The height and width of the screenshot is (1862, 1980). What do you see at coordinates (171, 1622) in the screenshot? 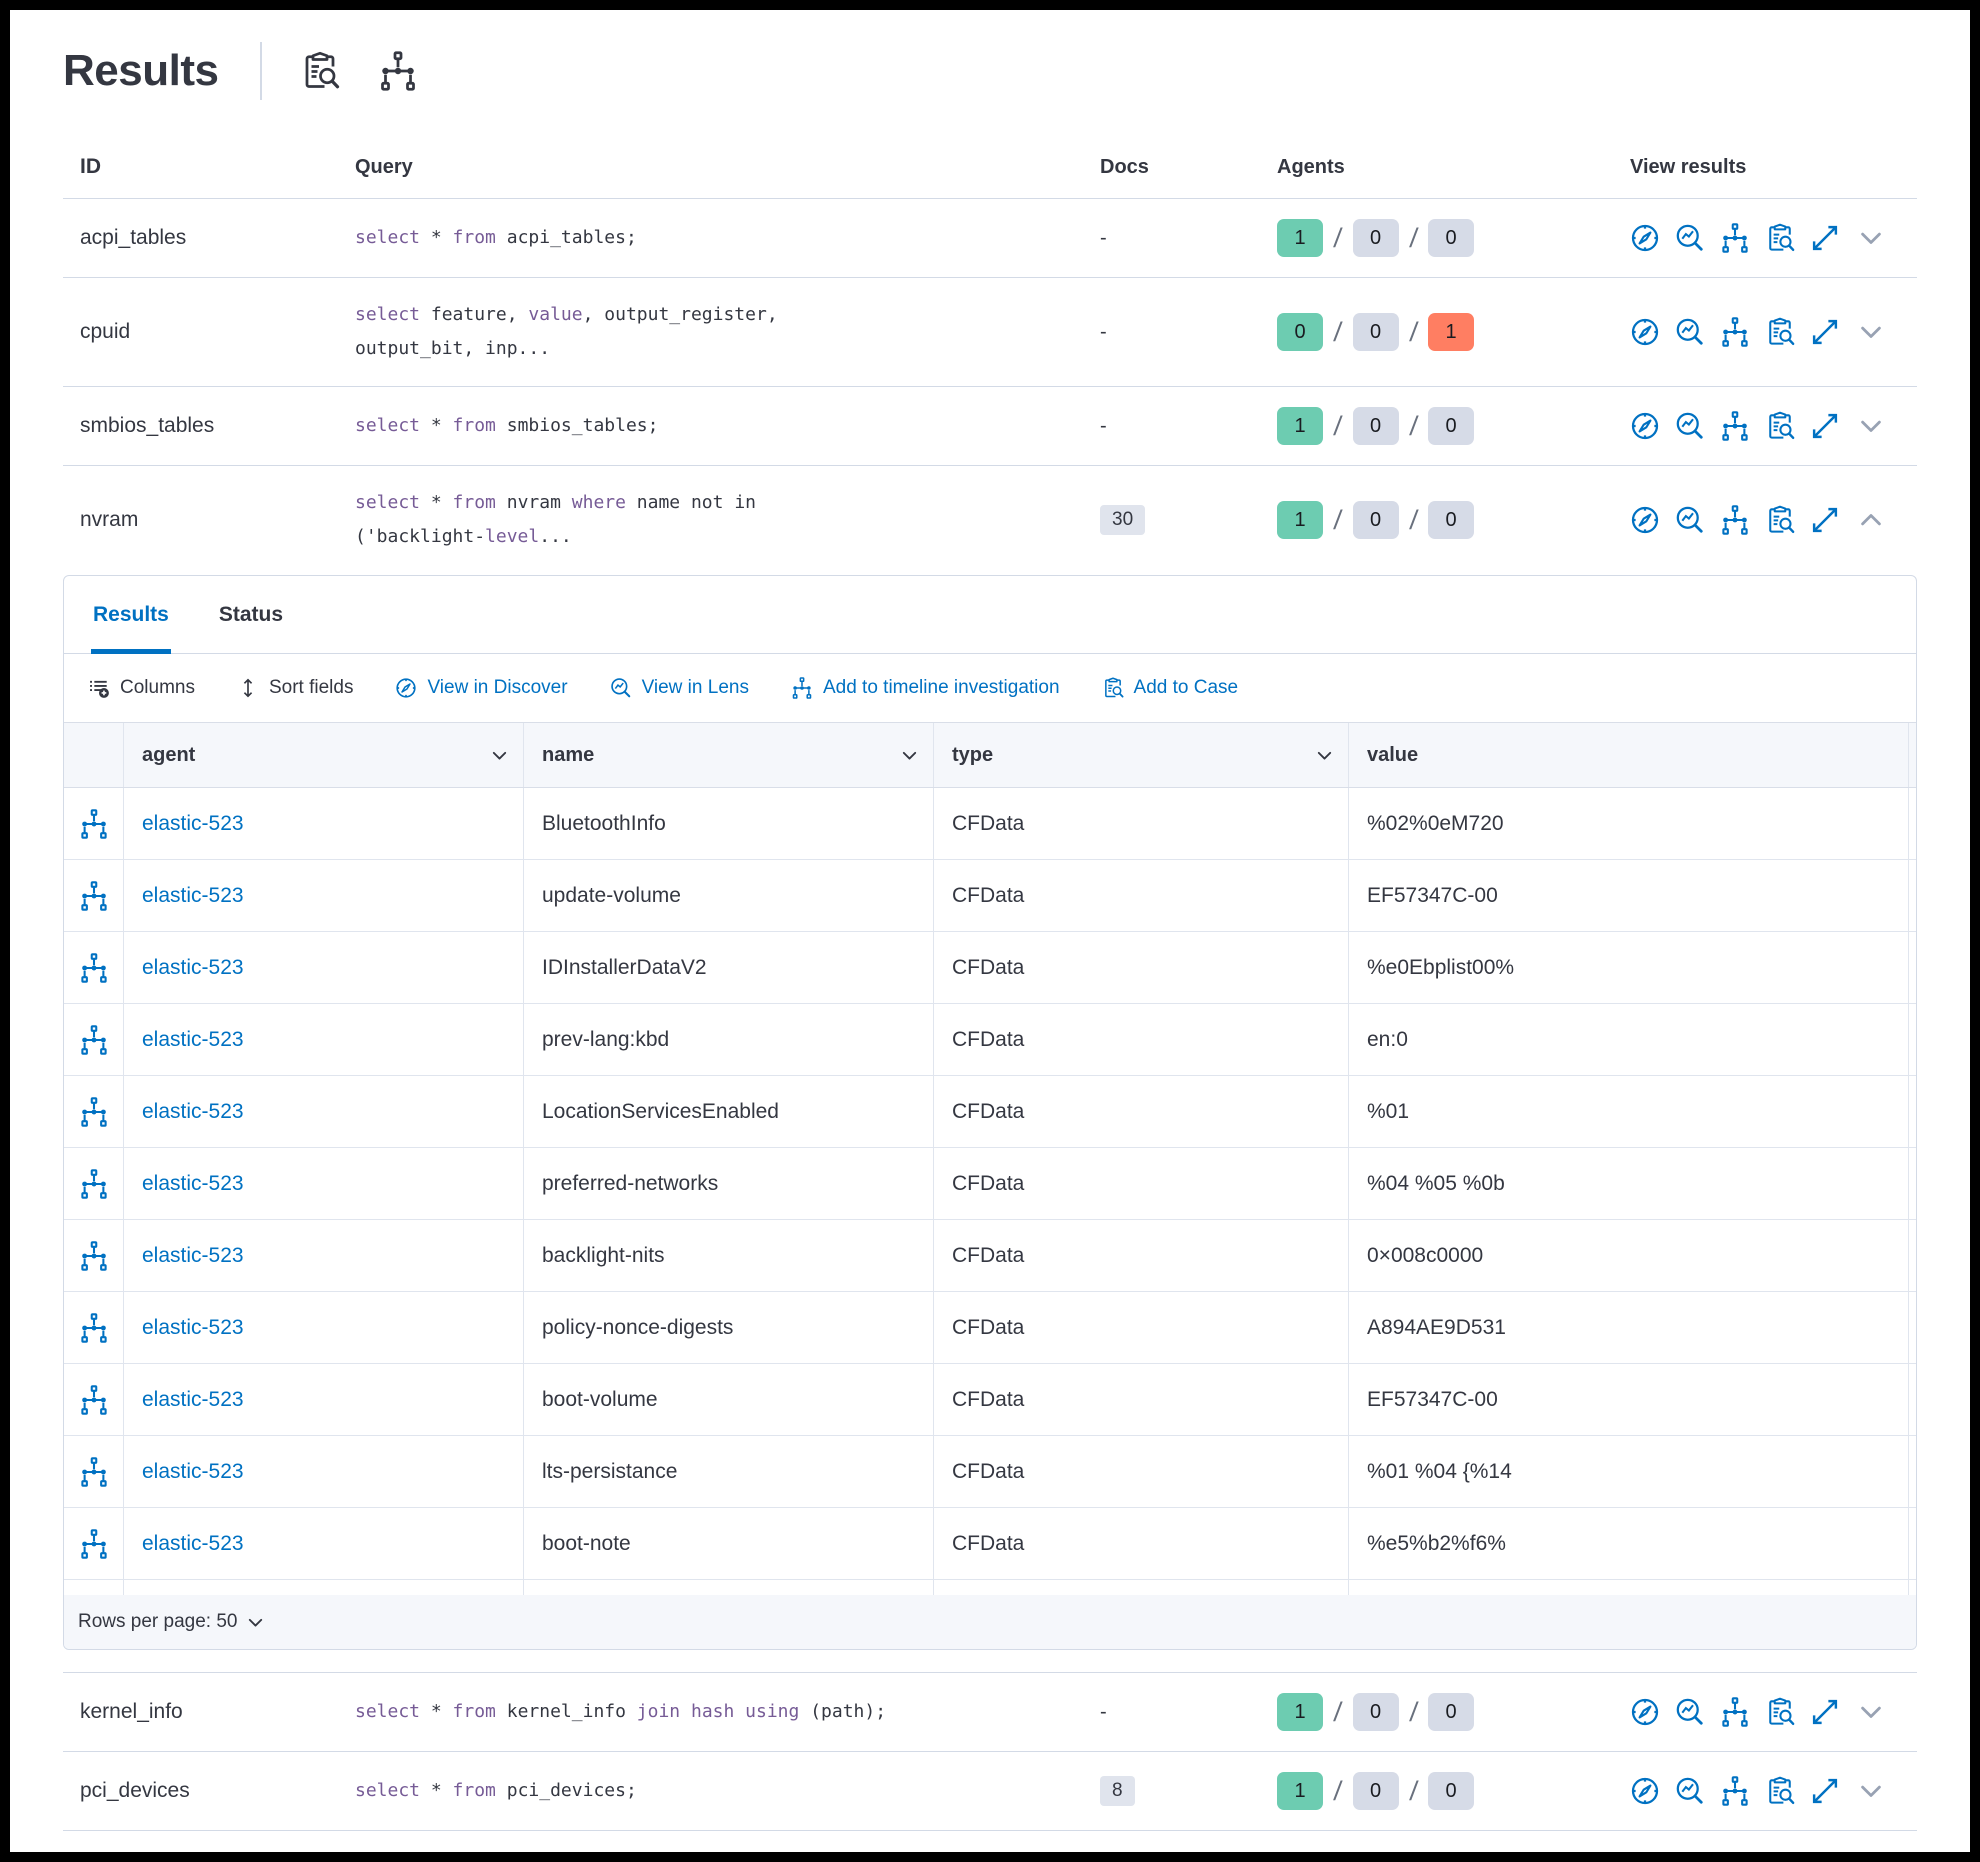
I see `rows-per-page-control: Rows per page: 50` at bounding box center [171, 1622].